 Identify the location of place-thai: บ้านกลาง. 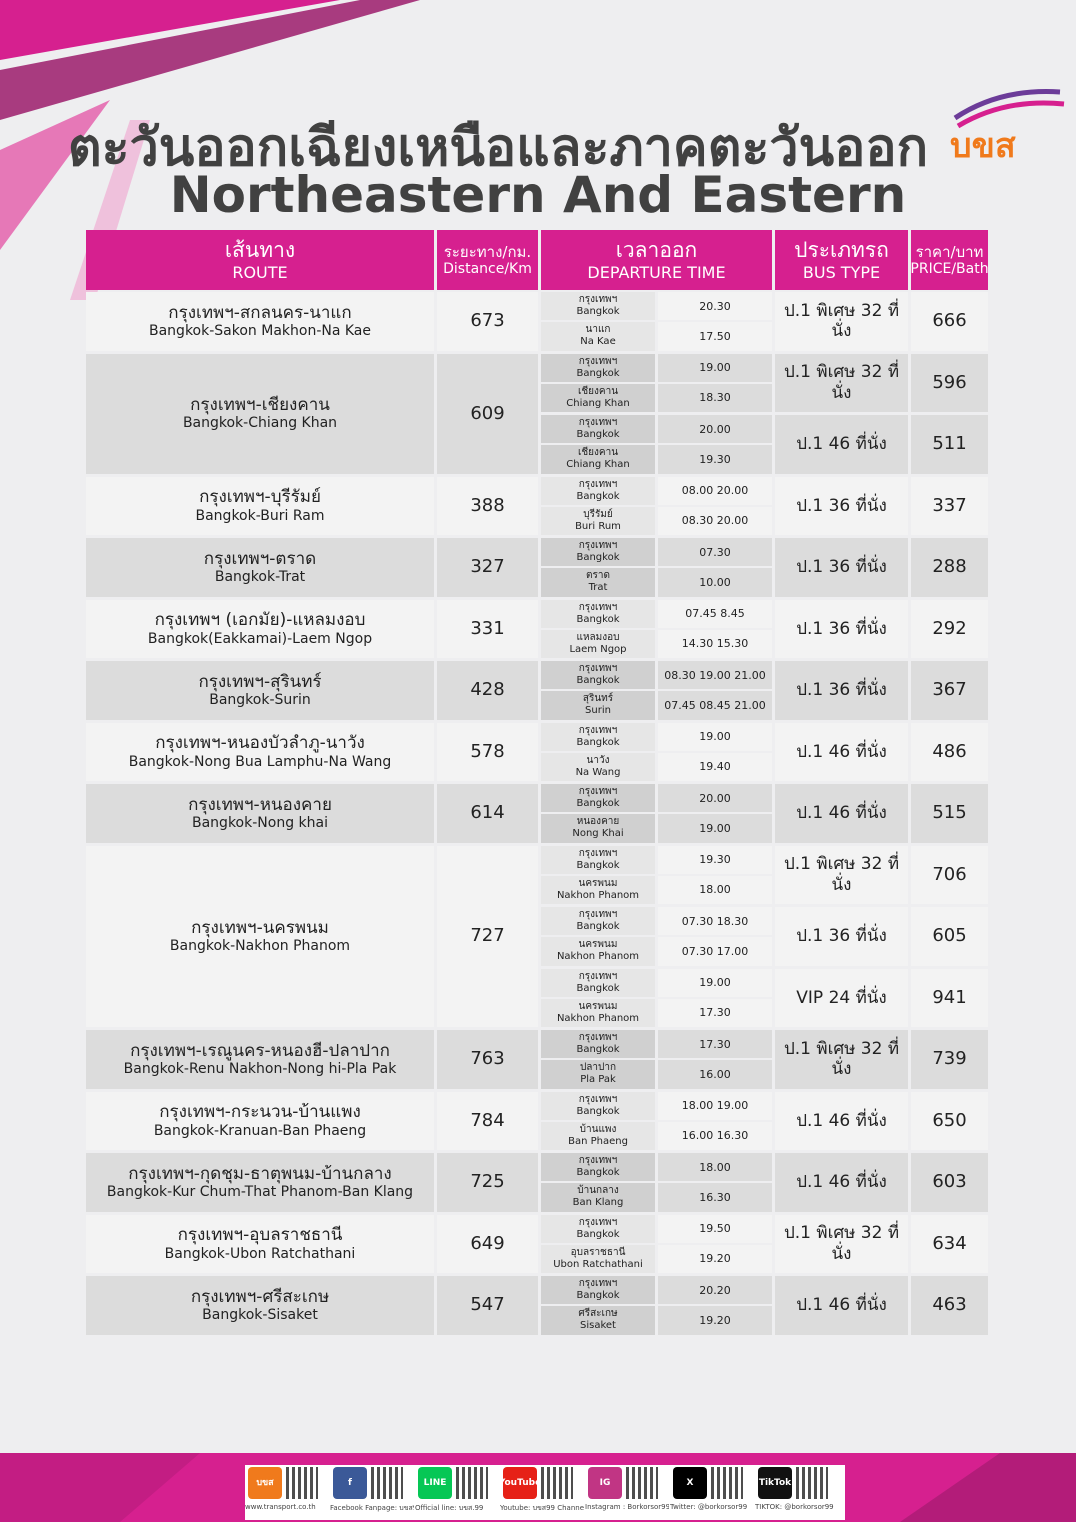
(598, 1191).